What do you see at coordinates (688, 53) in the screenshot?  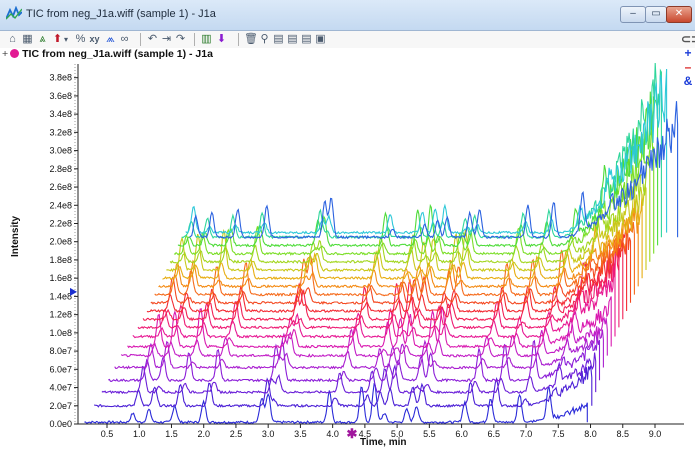 I see `add-trace-button: +` at bounding box center [688, 53].